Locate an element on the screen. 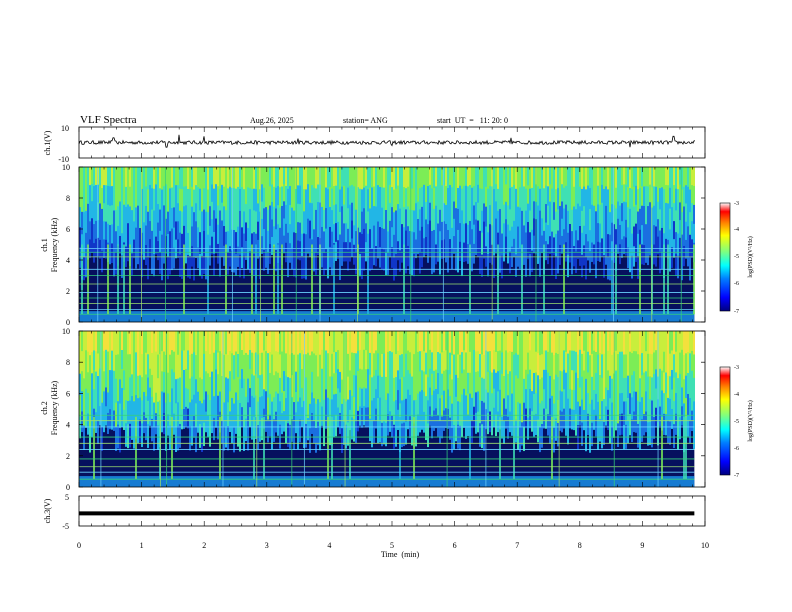  ch1-ytick-top: 10 is located at coordinates (65, 128).